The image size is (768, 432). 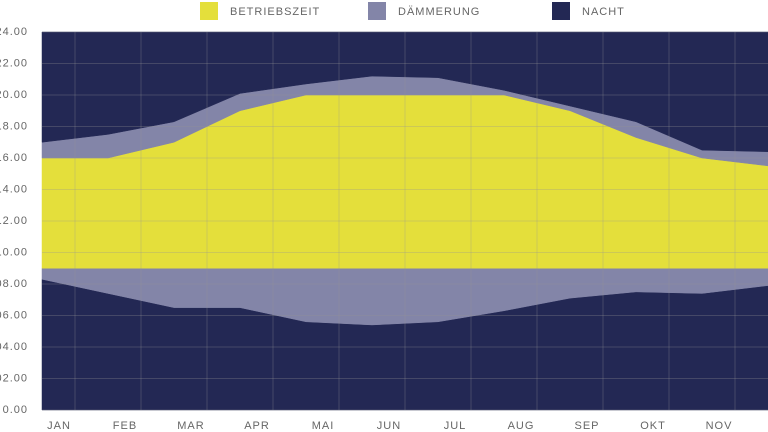 What do you see at coordinates (389, 426) in the screenshot?
I see `x-tick-label: JUN` at bounding box center [389, 426].